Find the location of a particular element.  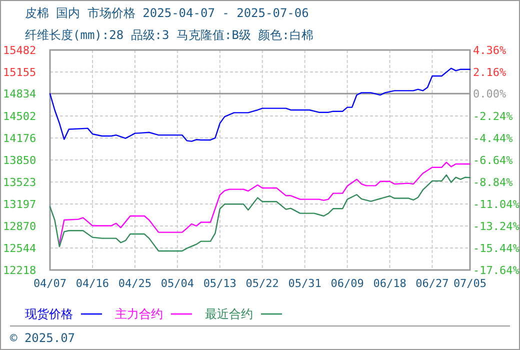

y2-tick-label: 0.00% is located at coordinates (489, 94).